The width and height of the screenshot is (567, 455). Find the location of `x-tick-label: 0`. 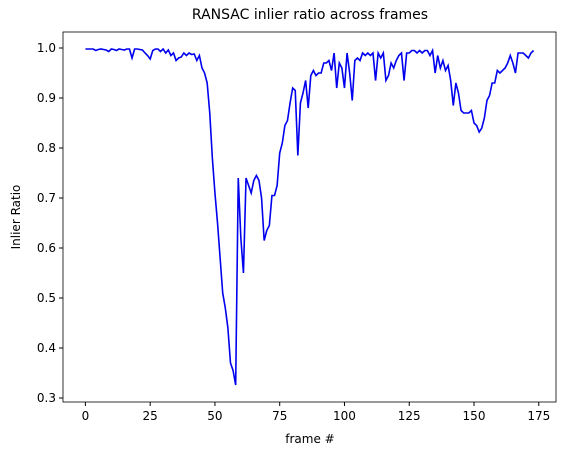

x-tick-label: 0 is located at coordinates (86, 416).